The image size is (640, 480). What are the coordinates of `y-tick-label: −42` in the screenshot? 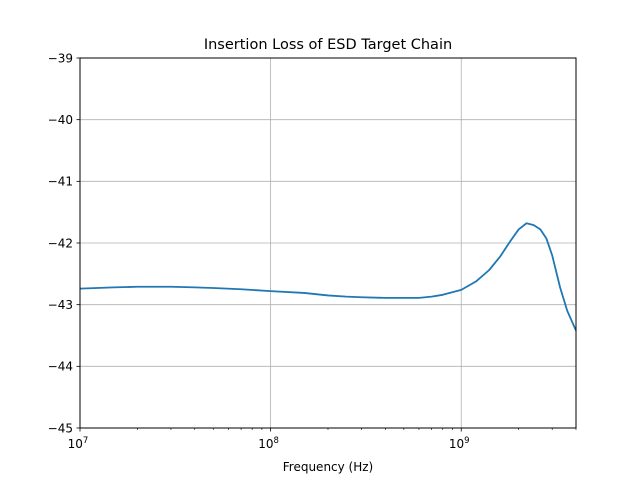 It's located at (60, 243).